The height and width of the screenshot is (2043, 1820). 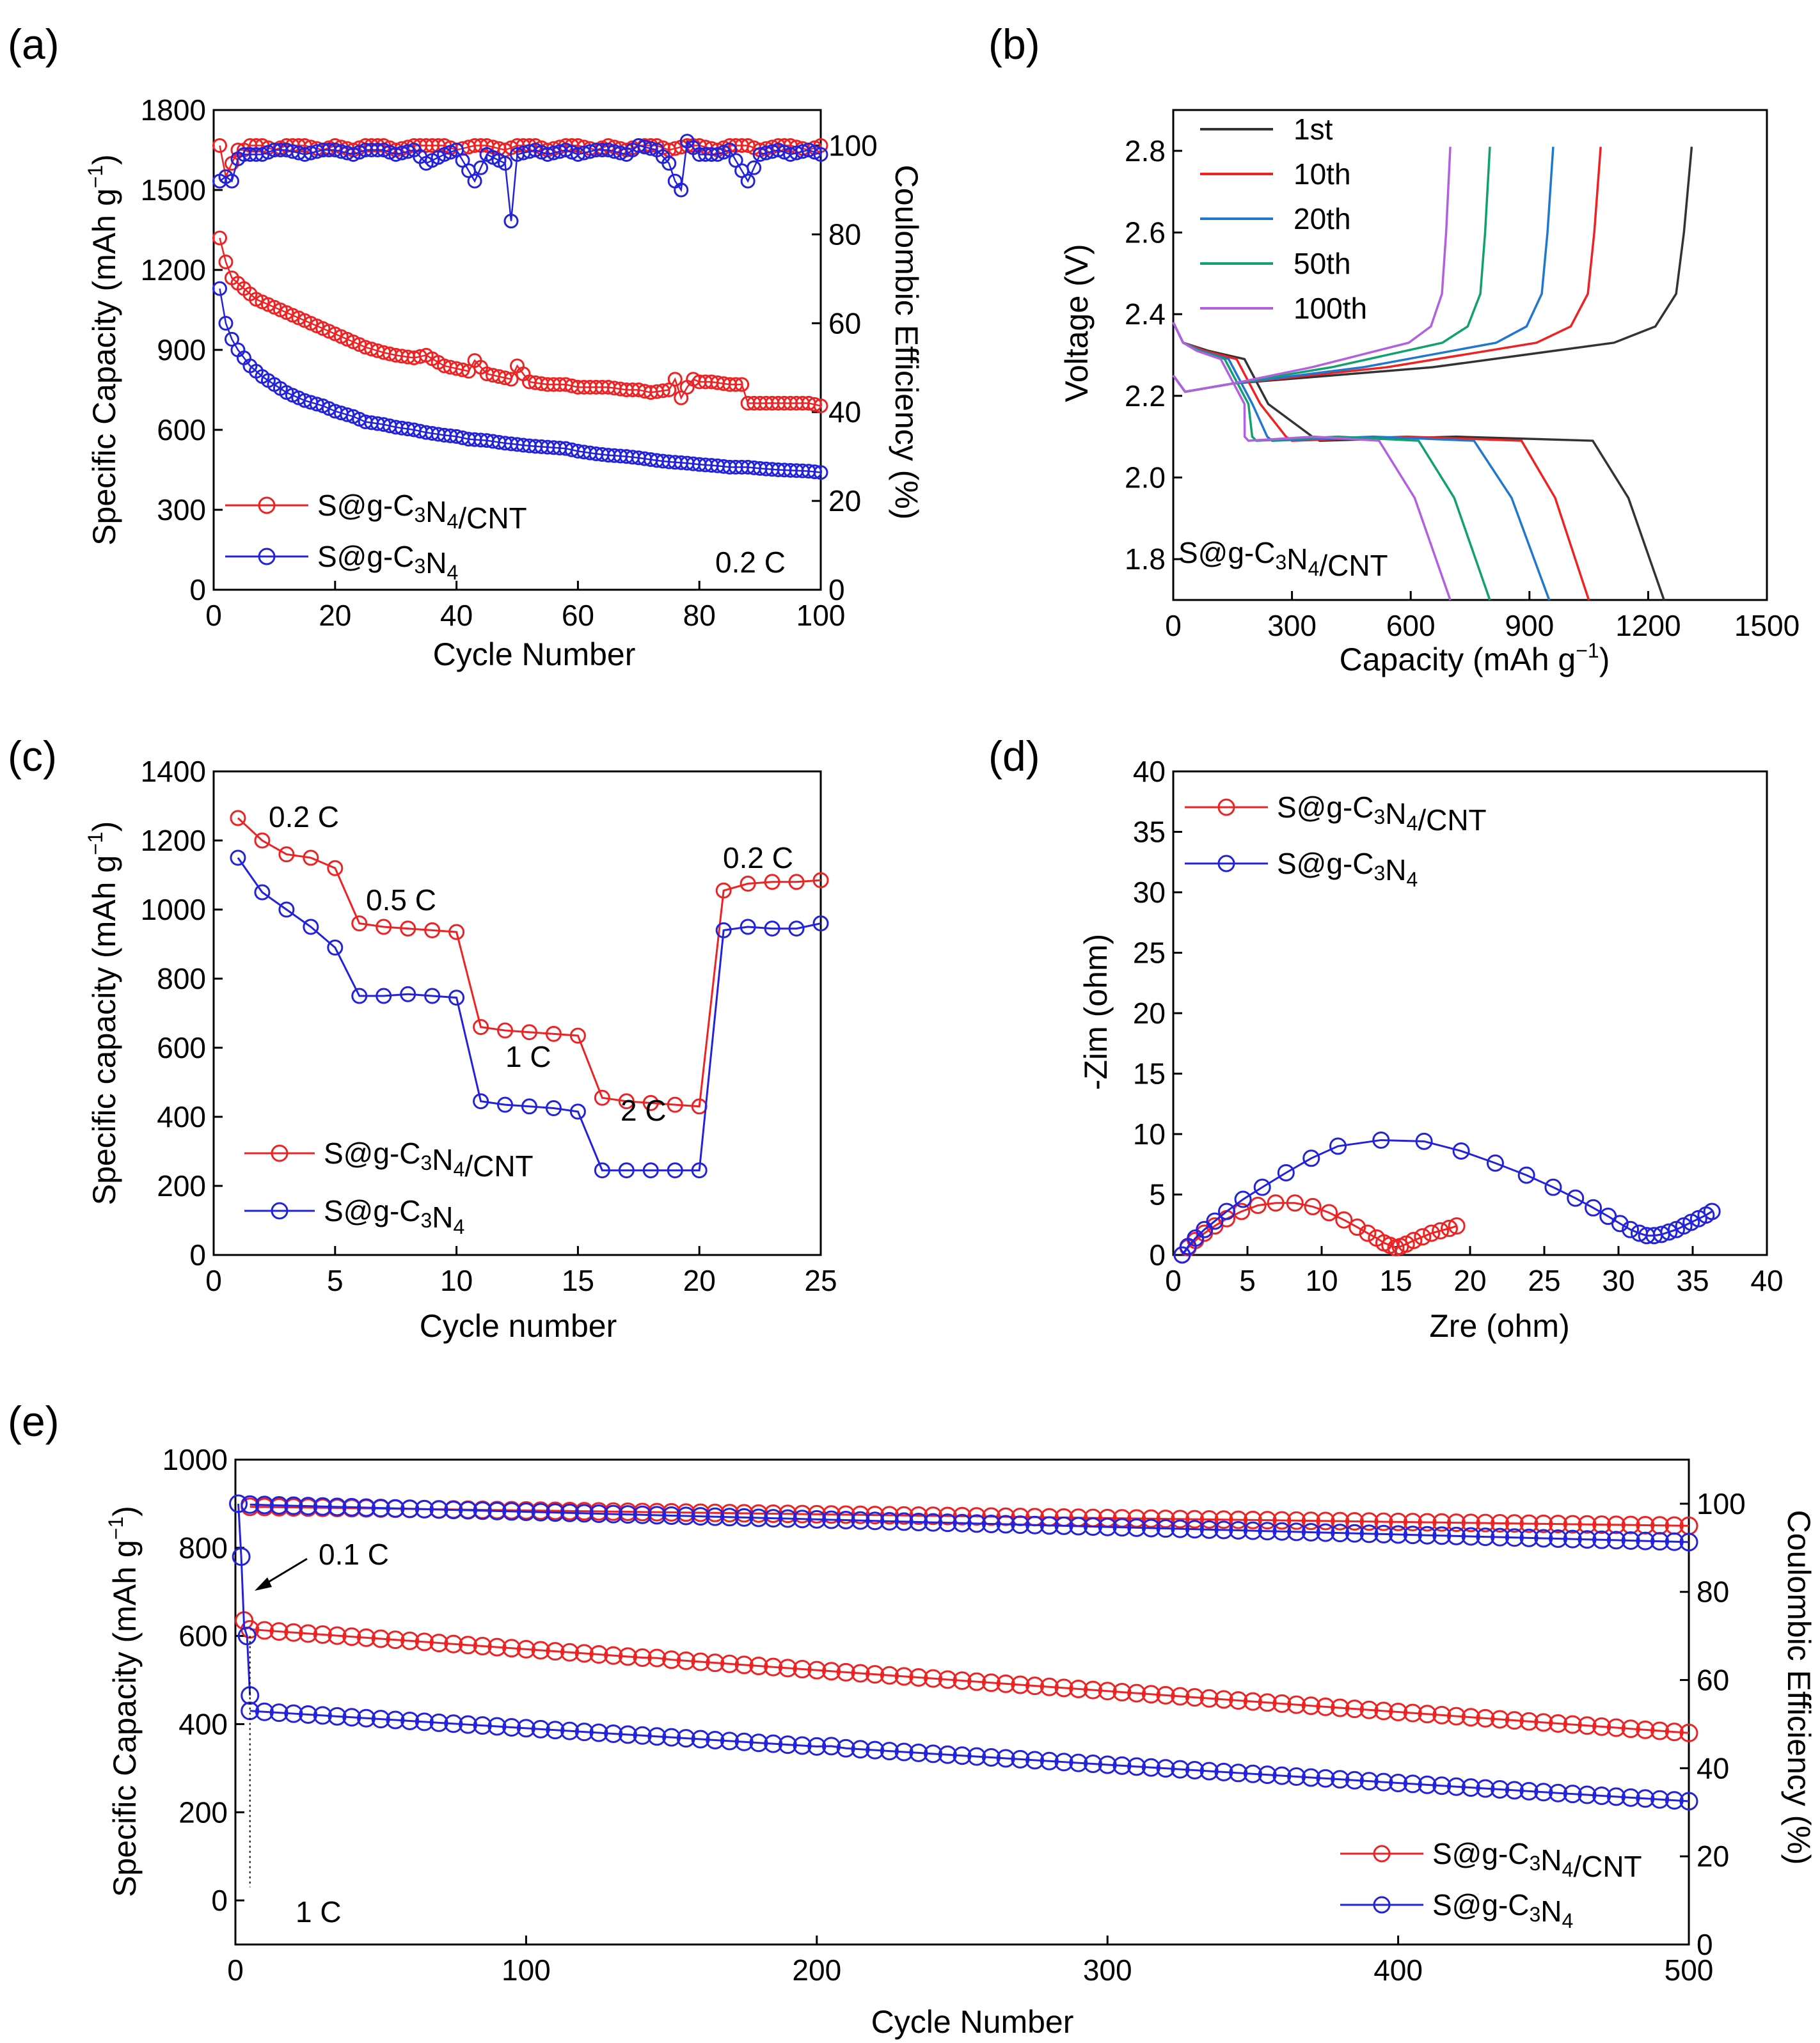 What do you see at coordinates (1322, 218) in the screenshot?
I see `legend-label-b-2: 20th` at bounding box center [1322, 218].